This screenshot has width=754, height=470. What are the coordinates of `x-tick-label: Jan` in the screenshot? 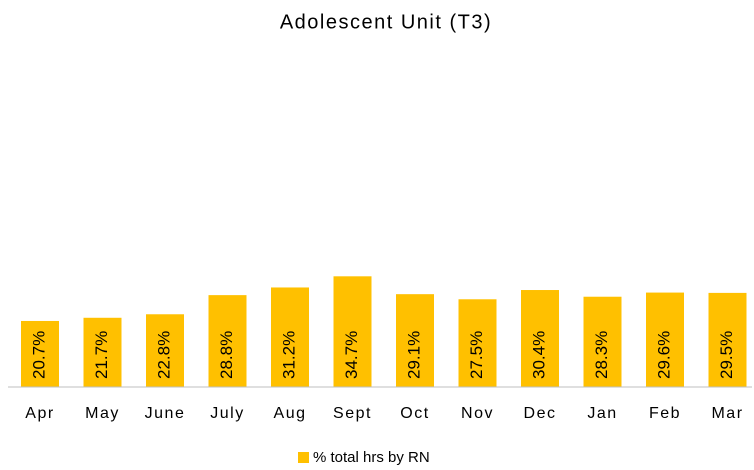 It's located at (602, 413).